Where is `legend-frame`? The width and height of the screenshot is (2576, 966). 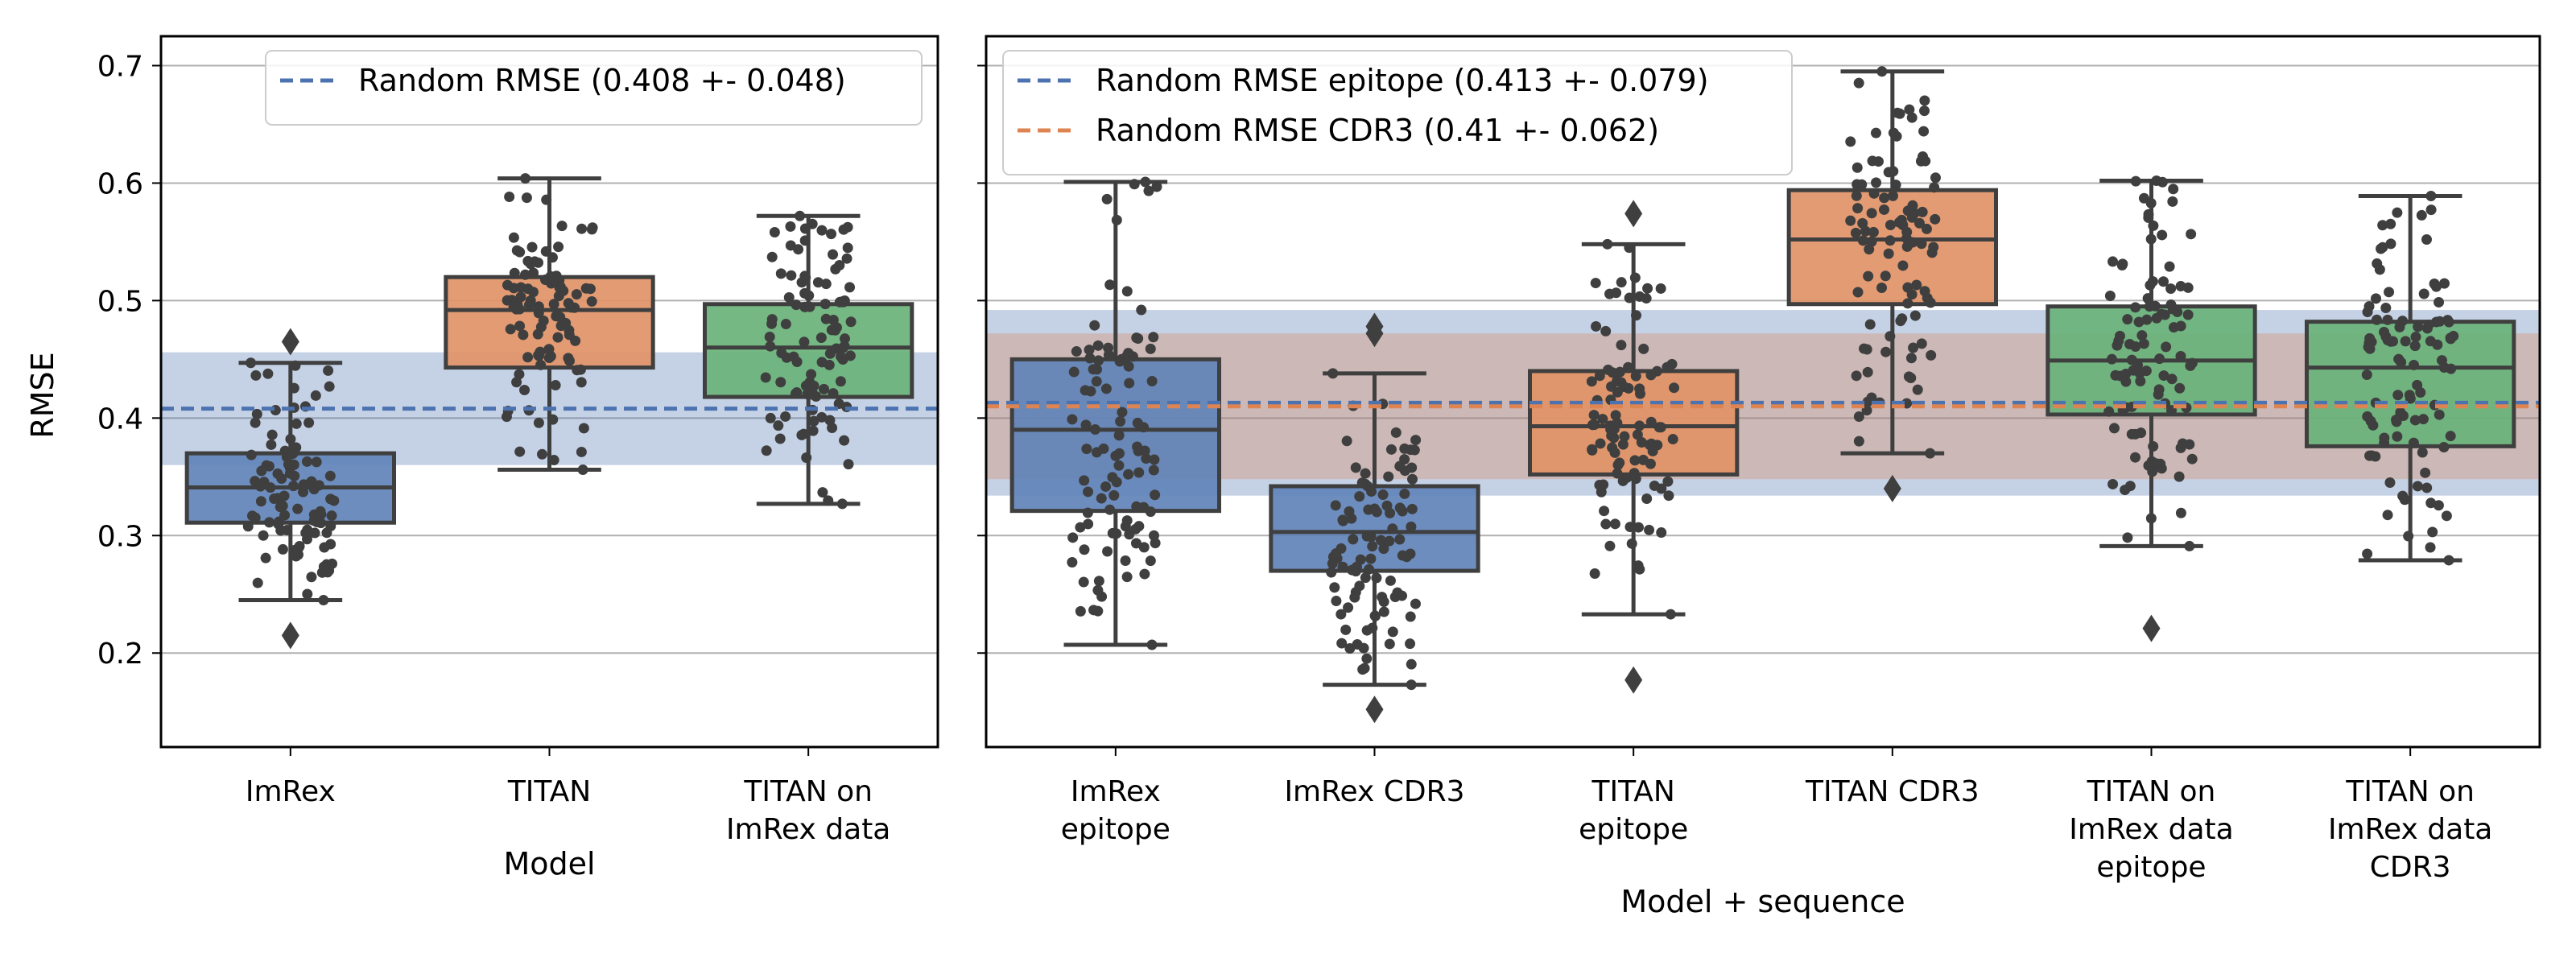 legend-frame is located at coordinates (594, 88).